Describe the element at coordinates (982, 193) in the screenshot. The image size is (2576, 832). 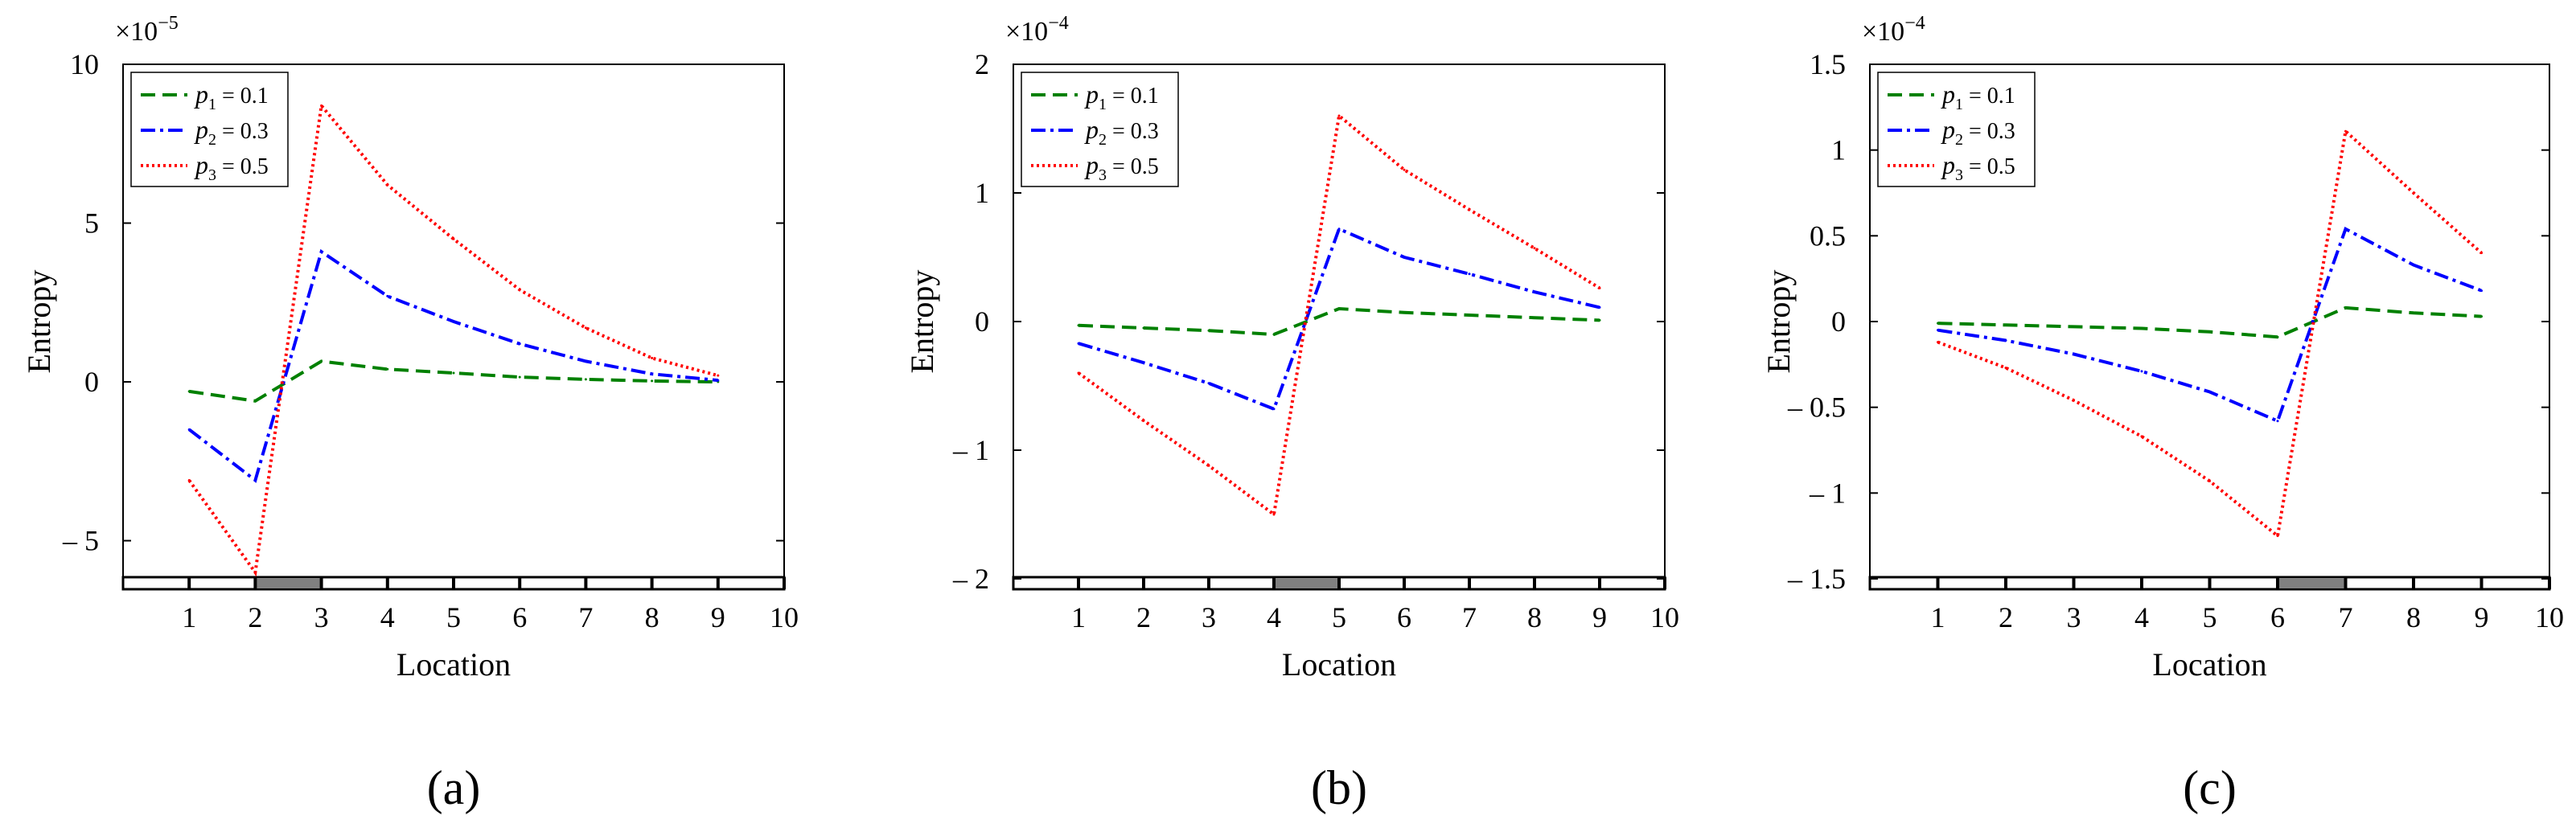
I see `y-tick-label: 1` at that location.